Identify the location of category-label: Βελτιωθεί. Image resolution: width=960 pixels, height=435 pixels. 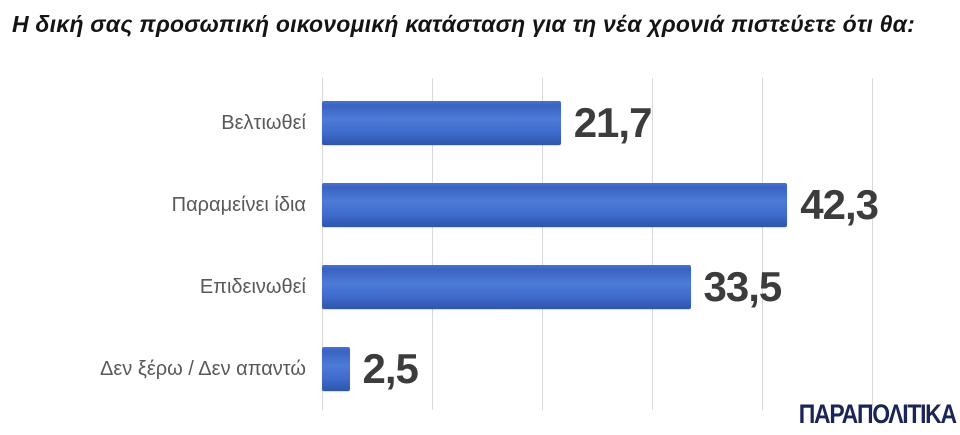
(263, 123).